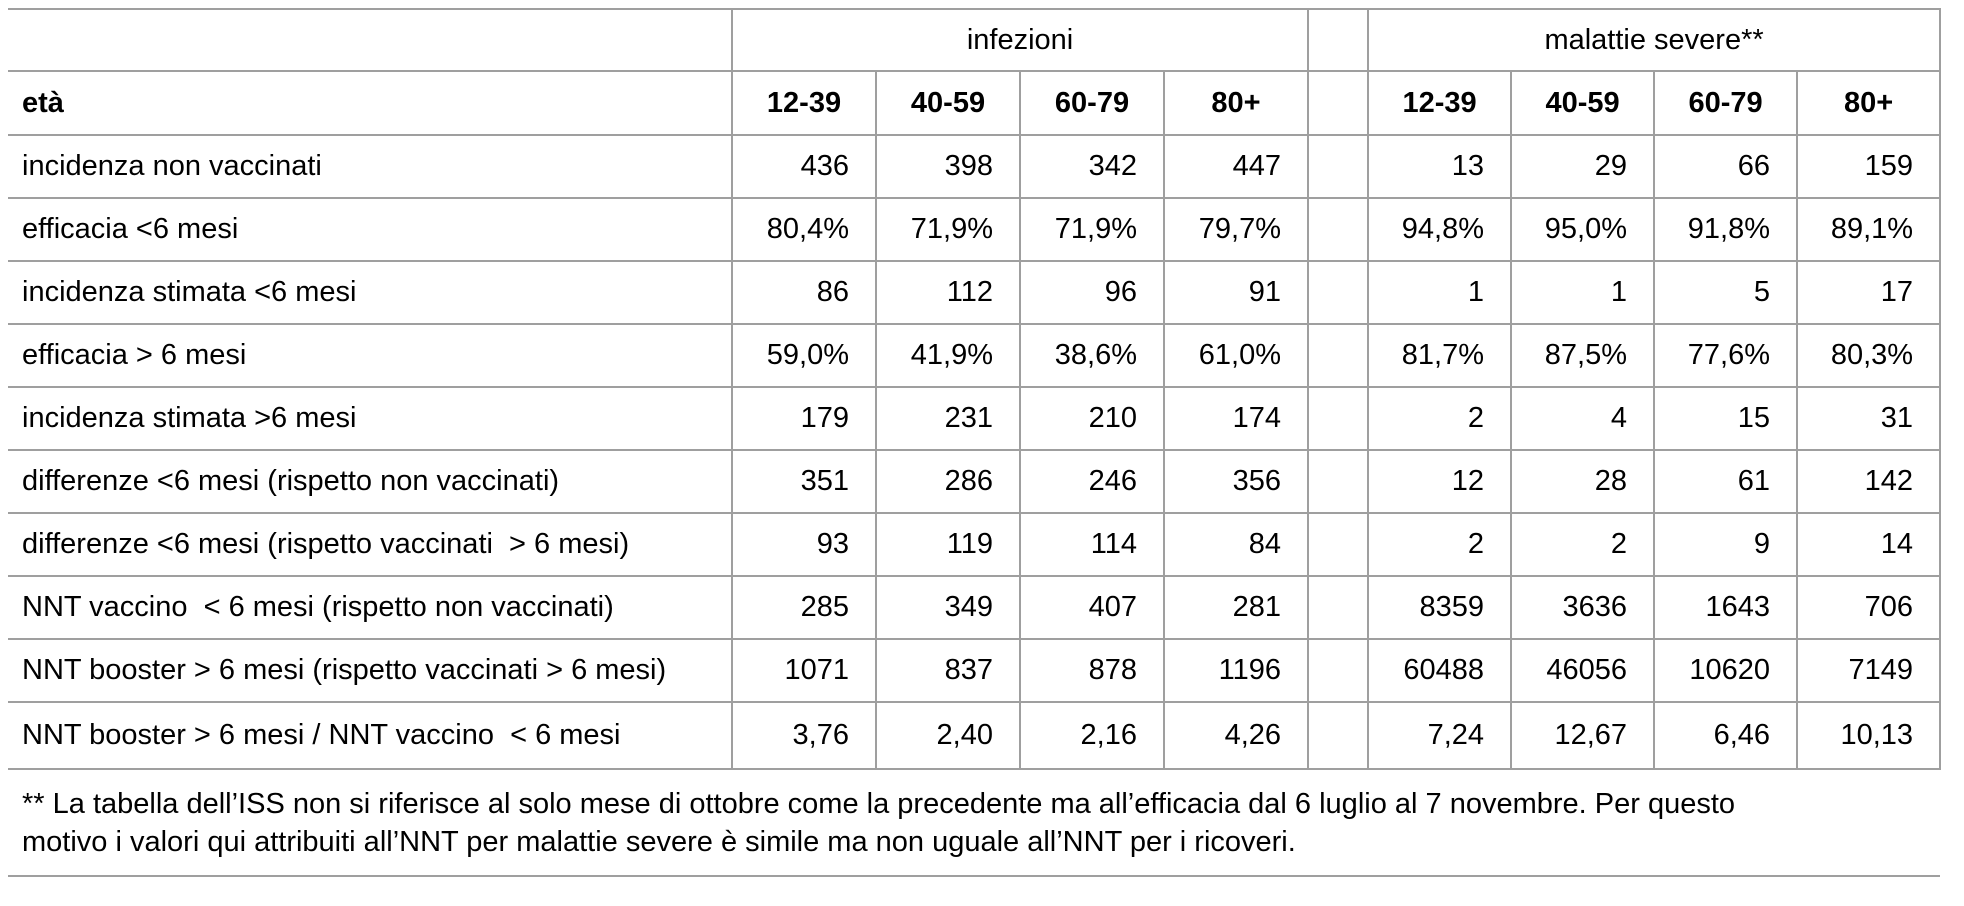  What do you see at coordinates (1869, 419) in the screenshot?
I see `value-cell: 31` at bounding box center [1869, 419].